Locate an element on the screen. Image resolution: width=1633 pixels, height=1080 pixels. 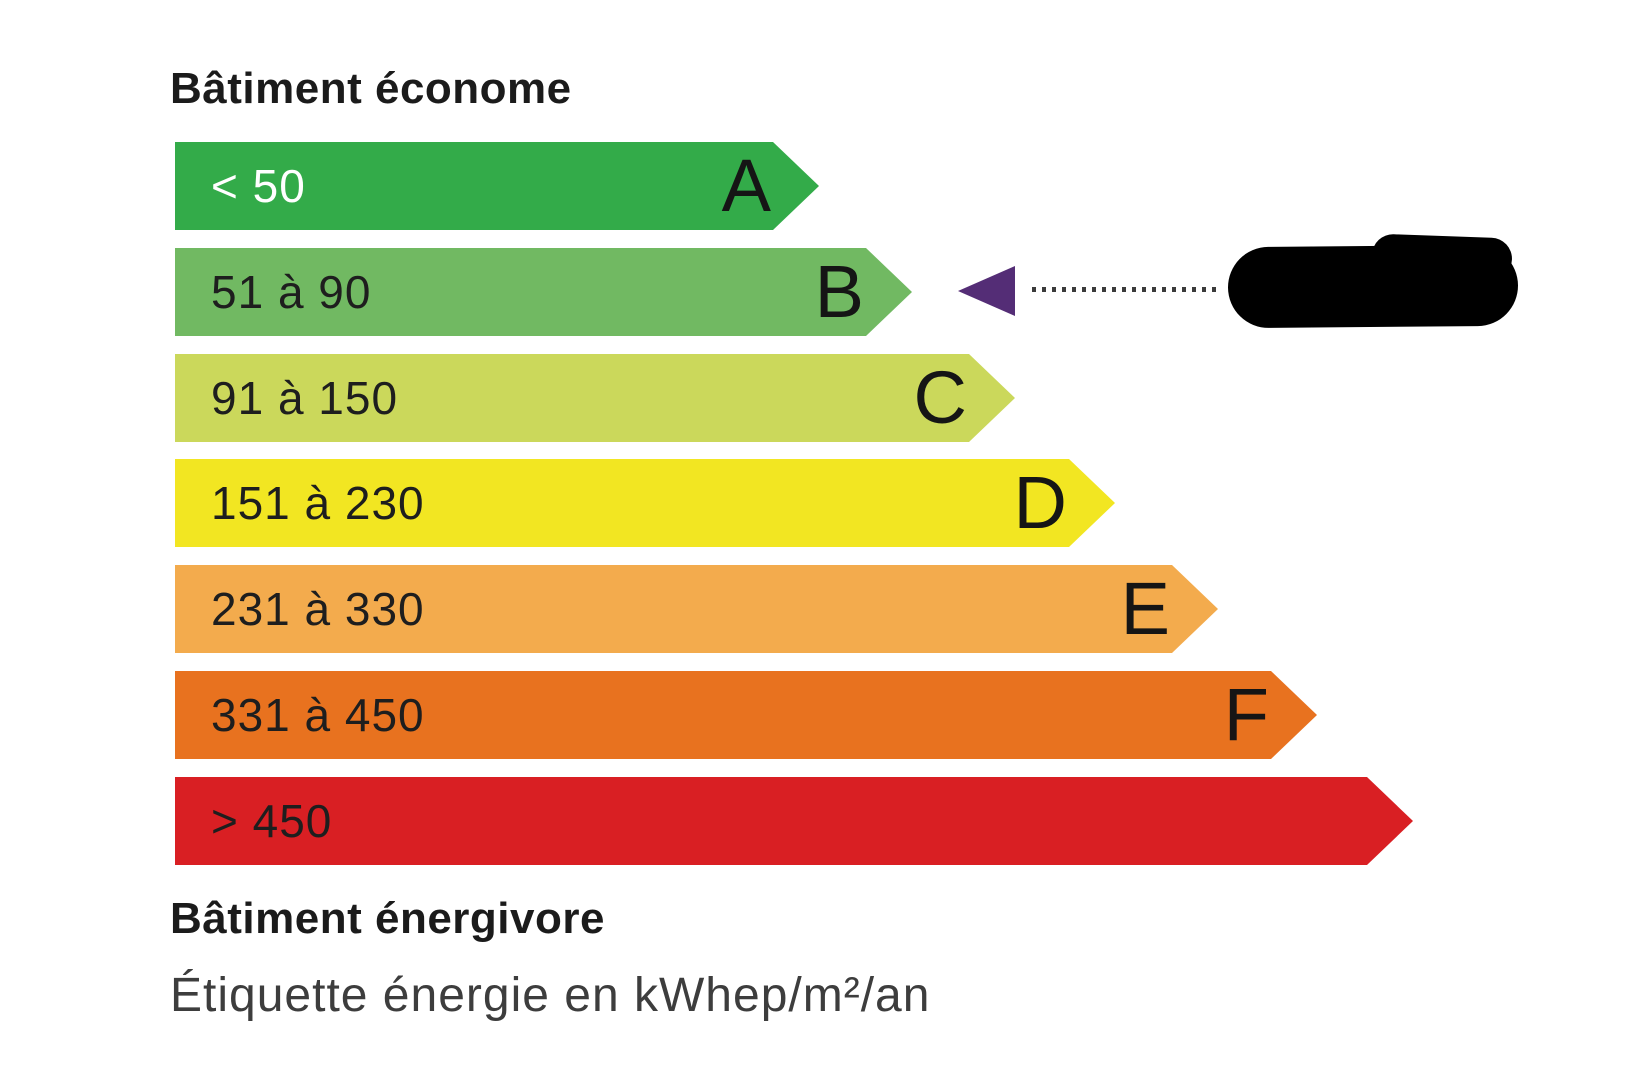
energy-class-letter: D is located at coordinates (1040, 502).